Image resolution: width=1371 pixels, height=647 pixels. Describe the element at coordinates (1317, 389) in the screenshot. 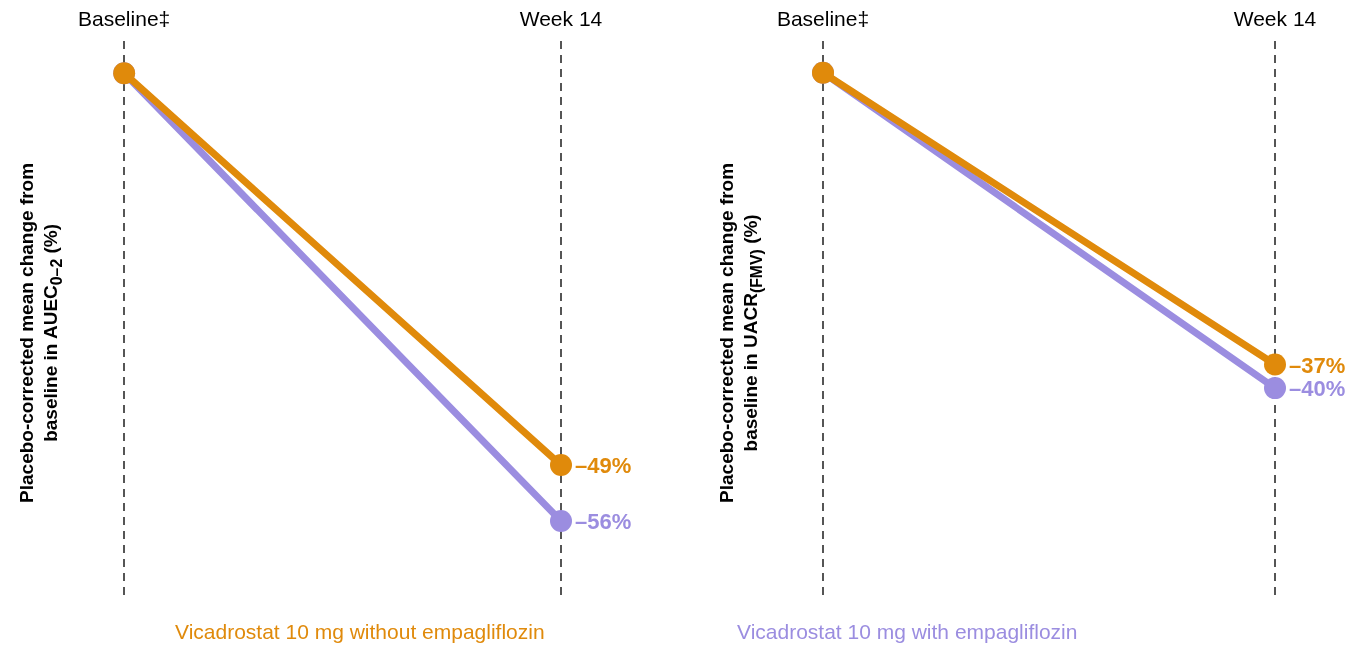

I see `data-label: –40%` at that location.